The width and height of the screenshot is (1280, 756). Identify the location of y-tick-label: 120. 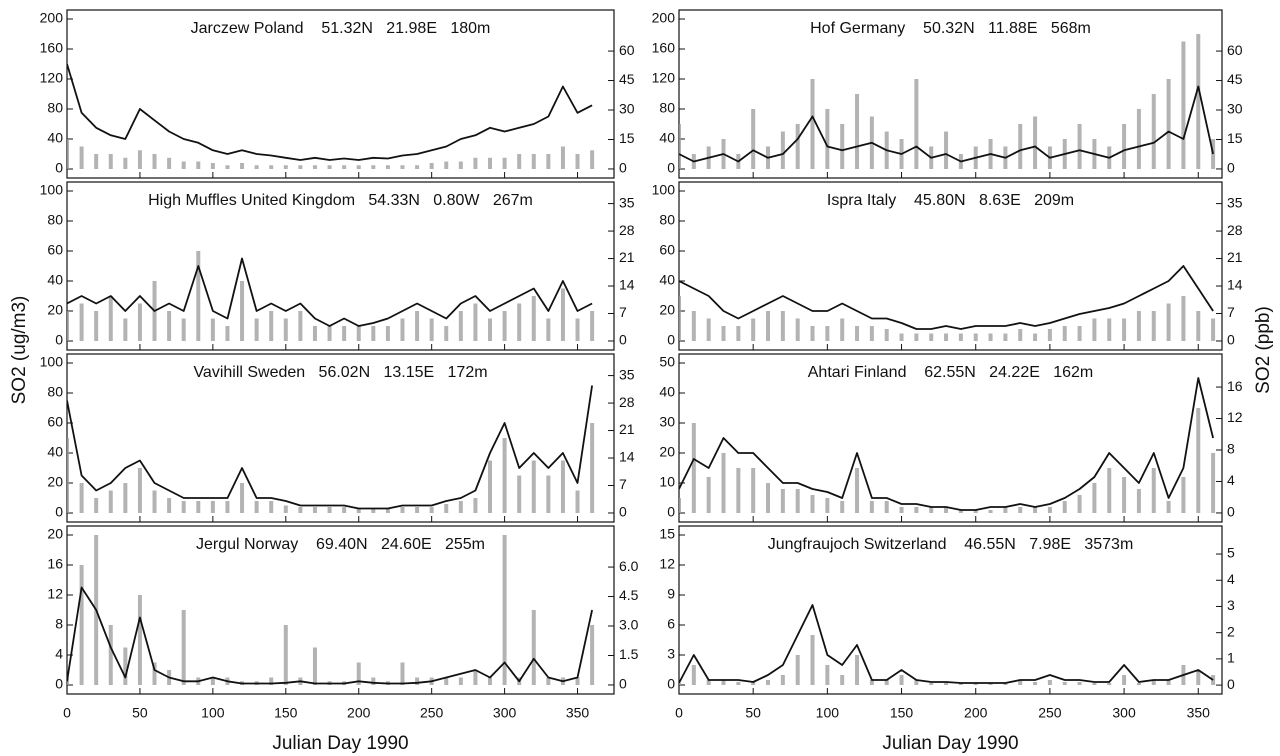
(664, 78).